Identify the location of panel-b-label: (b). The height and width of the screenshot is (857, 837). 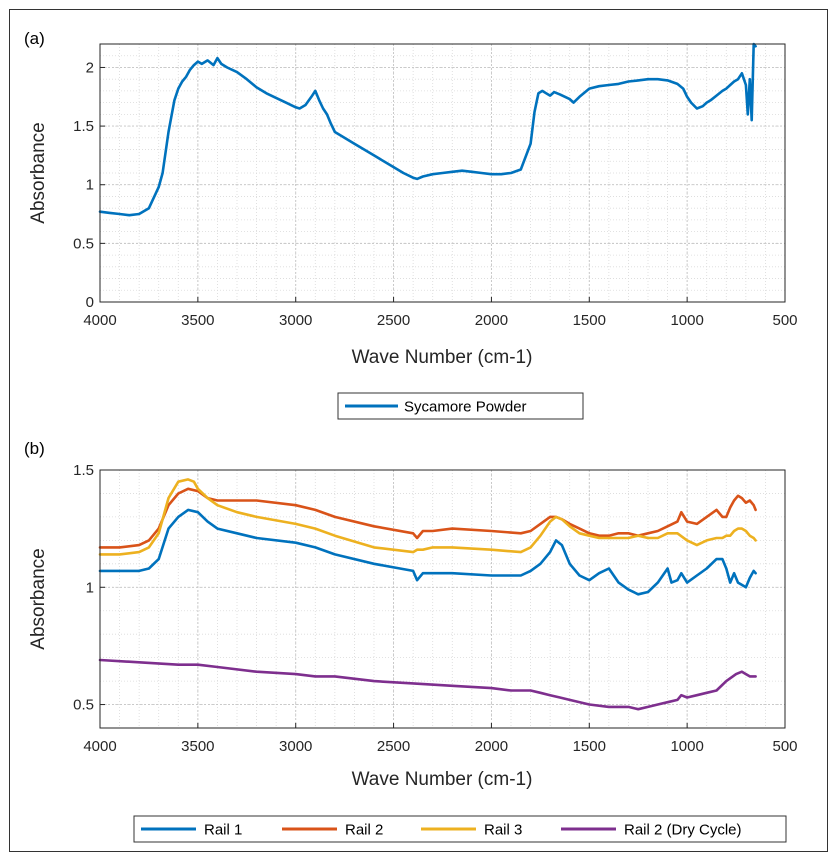
(34, 448).